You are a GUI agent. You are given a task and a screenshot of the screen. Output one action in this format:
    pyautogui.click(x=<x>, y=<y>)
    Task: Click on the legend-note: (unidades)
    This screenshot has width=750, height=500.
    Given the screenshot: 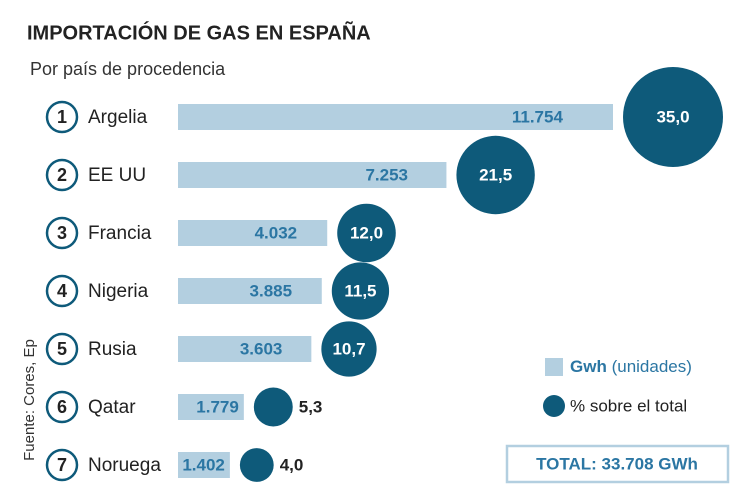 What is the action you would take?
    pyautogui.click(x=652, y=366)
    